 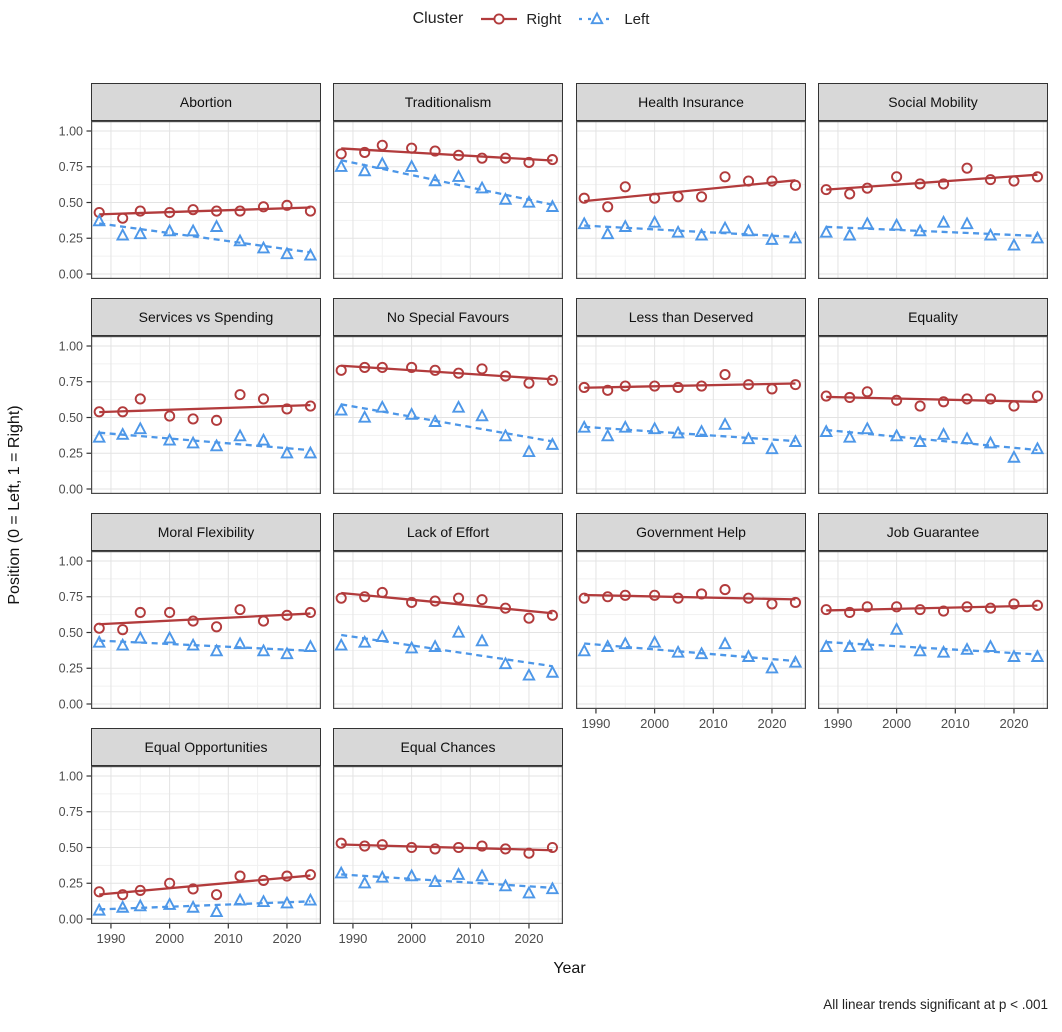 I want to click on facet-government-help: Government Help 1990 2000 2010 2020, so click(x=691, y=622).